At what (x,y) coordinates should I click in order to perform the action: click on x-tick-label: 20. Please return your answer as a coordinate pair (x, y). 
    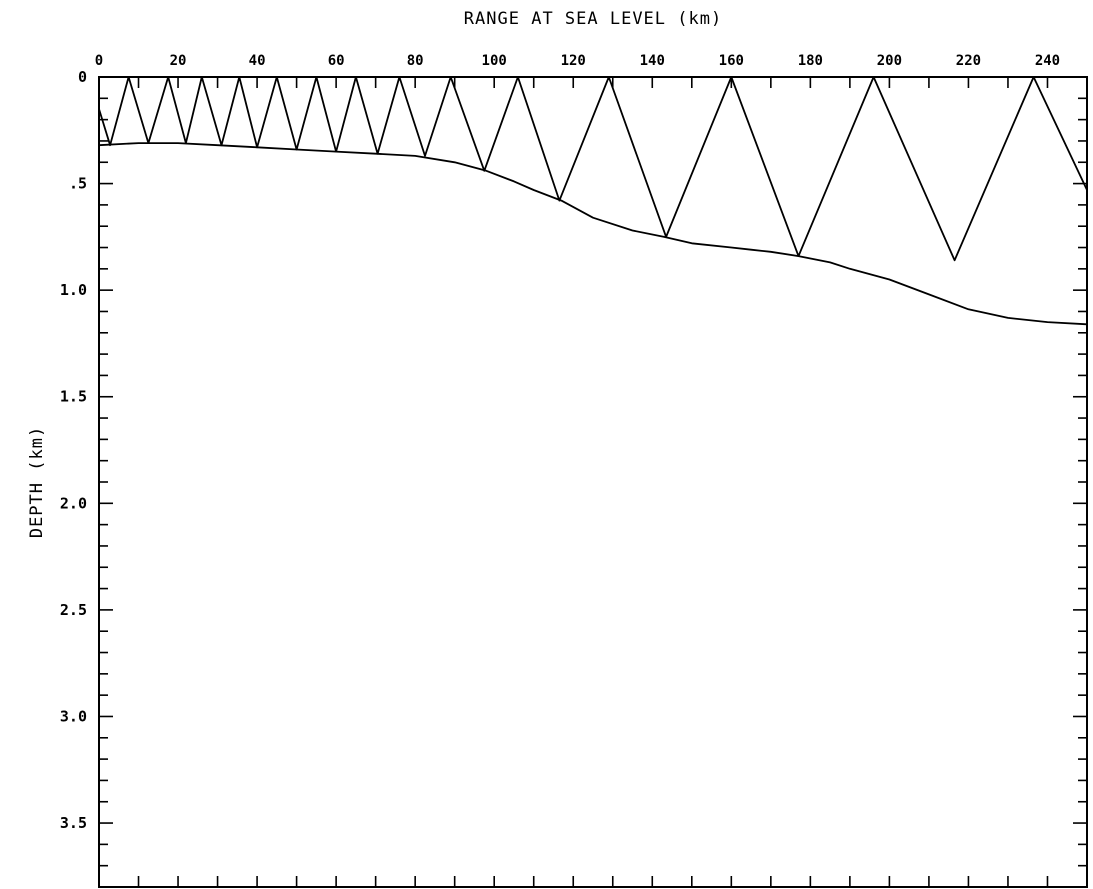
    Looking at the image, I should click on (178, 61).